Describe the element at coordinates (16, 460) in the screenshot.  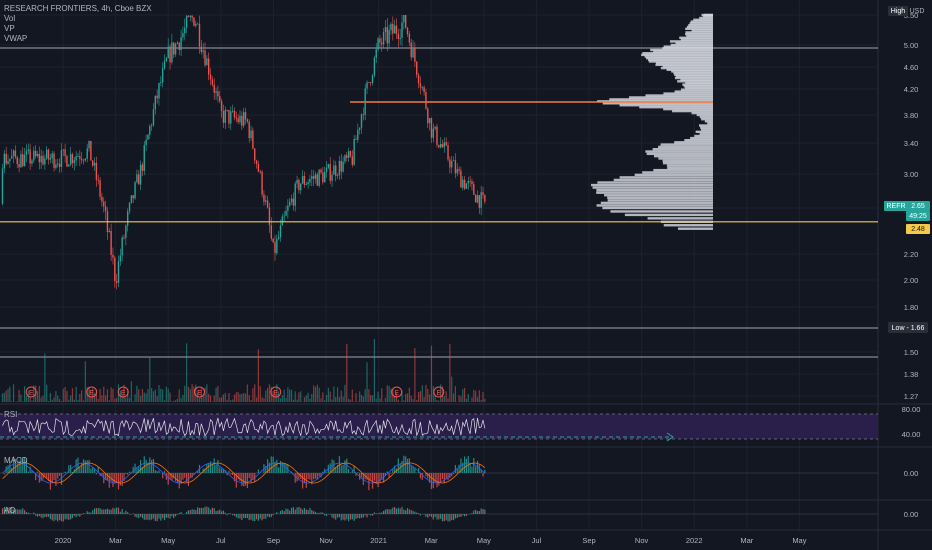
I see `macd-label: MACD` at that location.